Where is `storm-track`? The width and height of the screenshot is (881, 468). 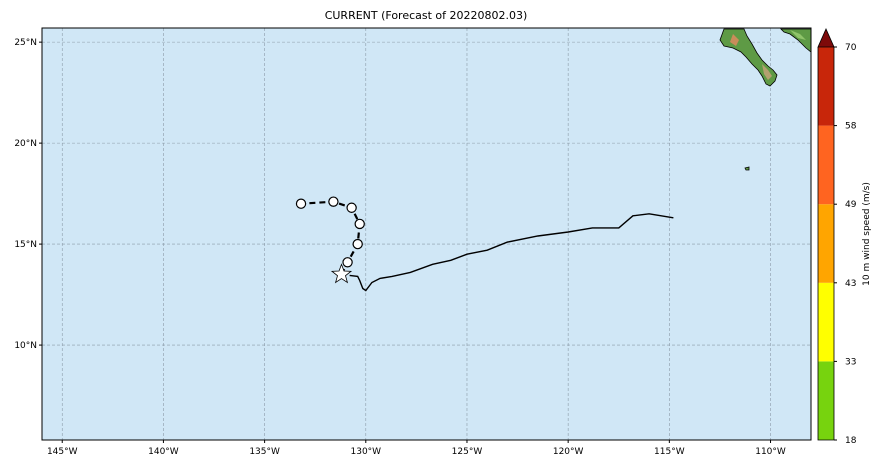
storm-track is located at coordinates (484, 244).